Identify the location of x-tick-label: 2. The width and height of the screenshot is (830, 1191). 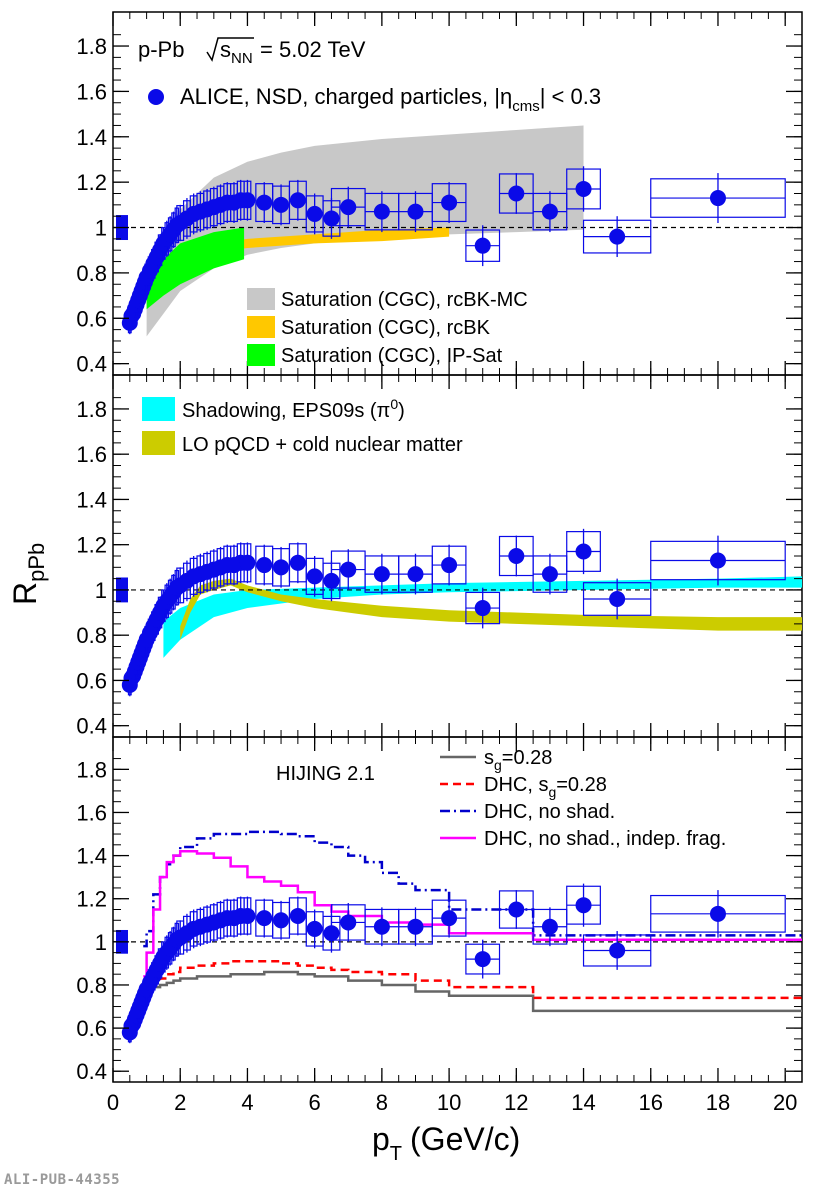
(180, 1102).